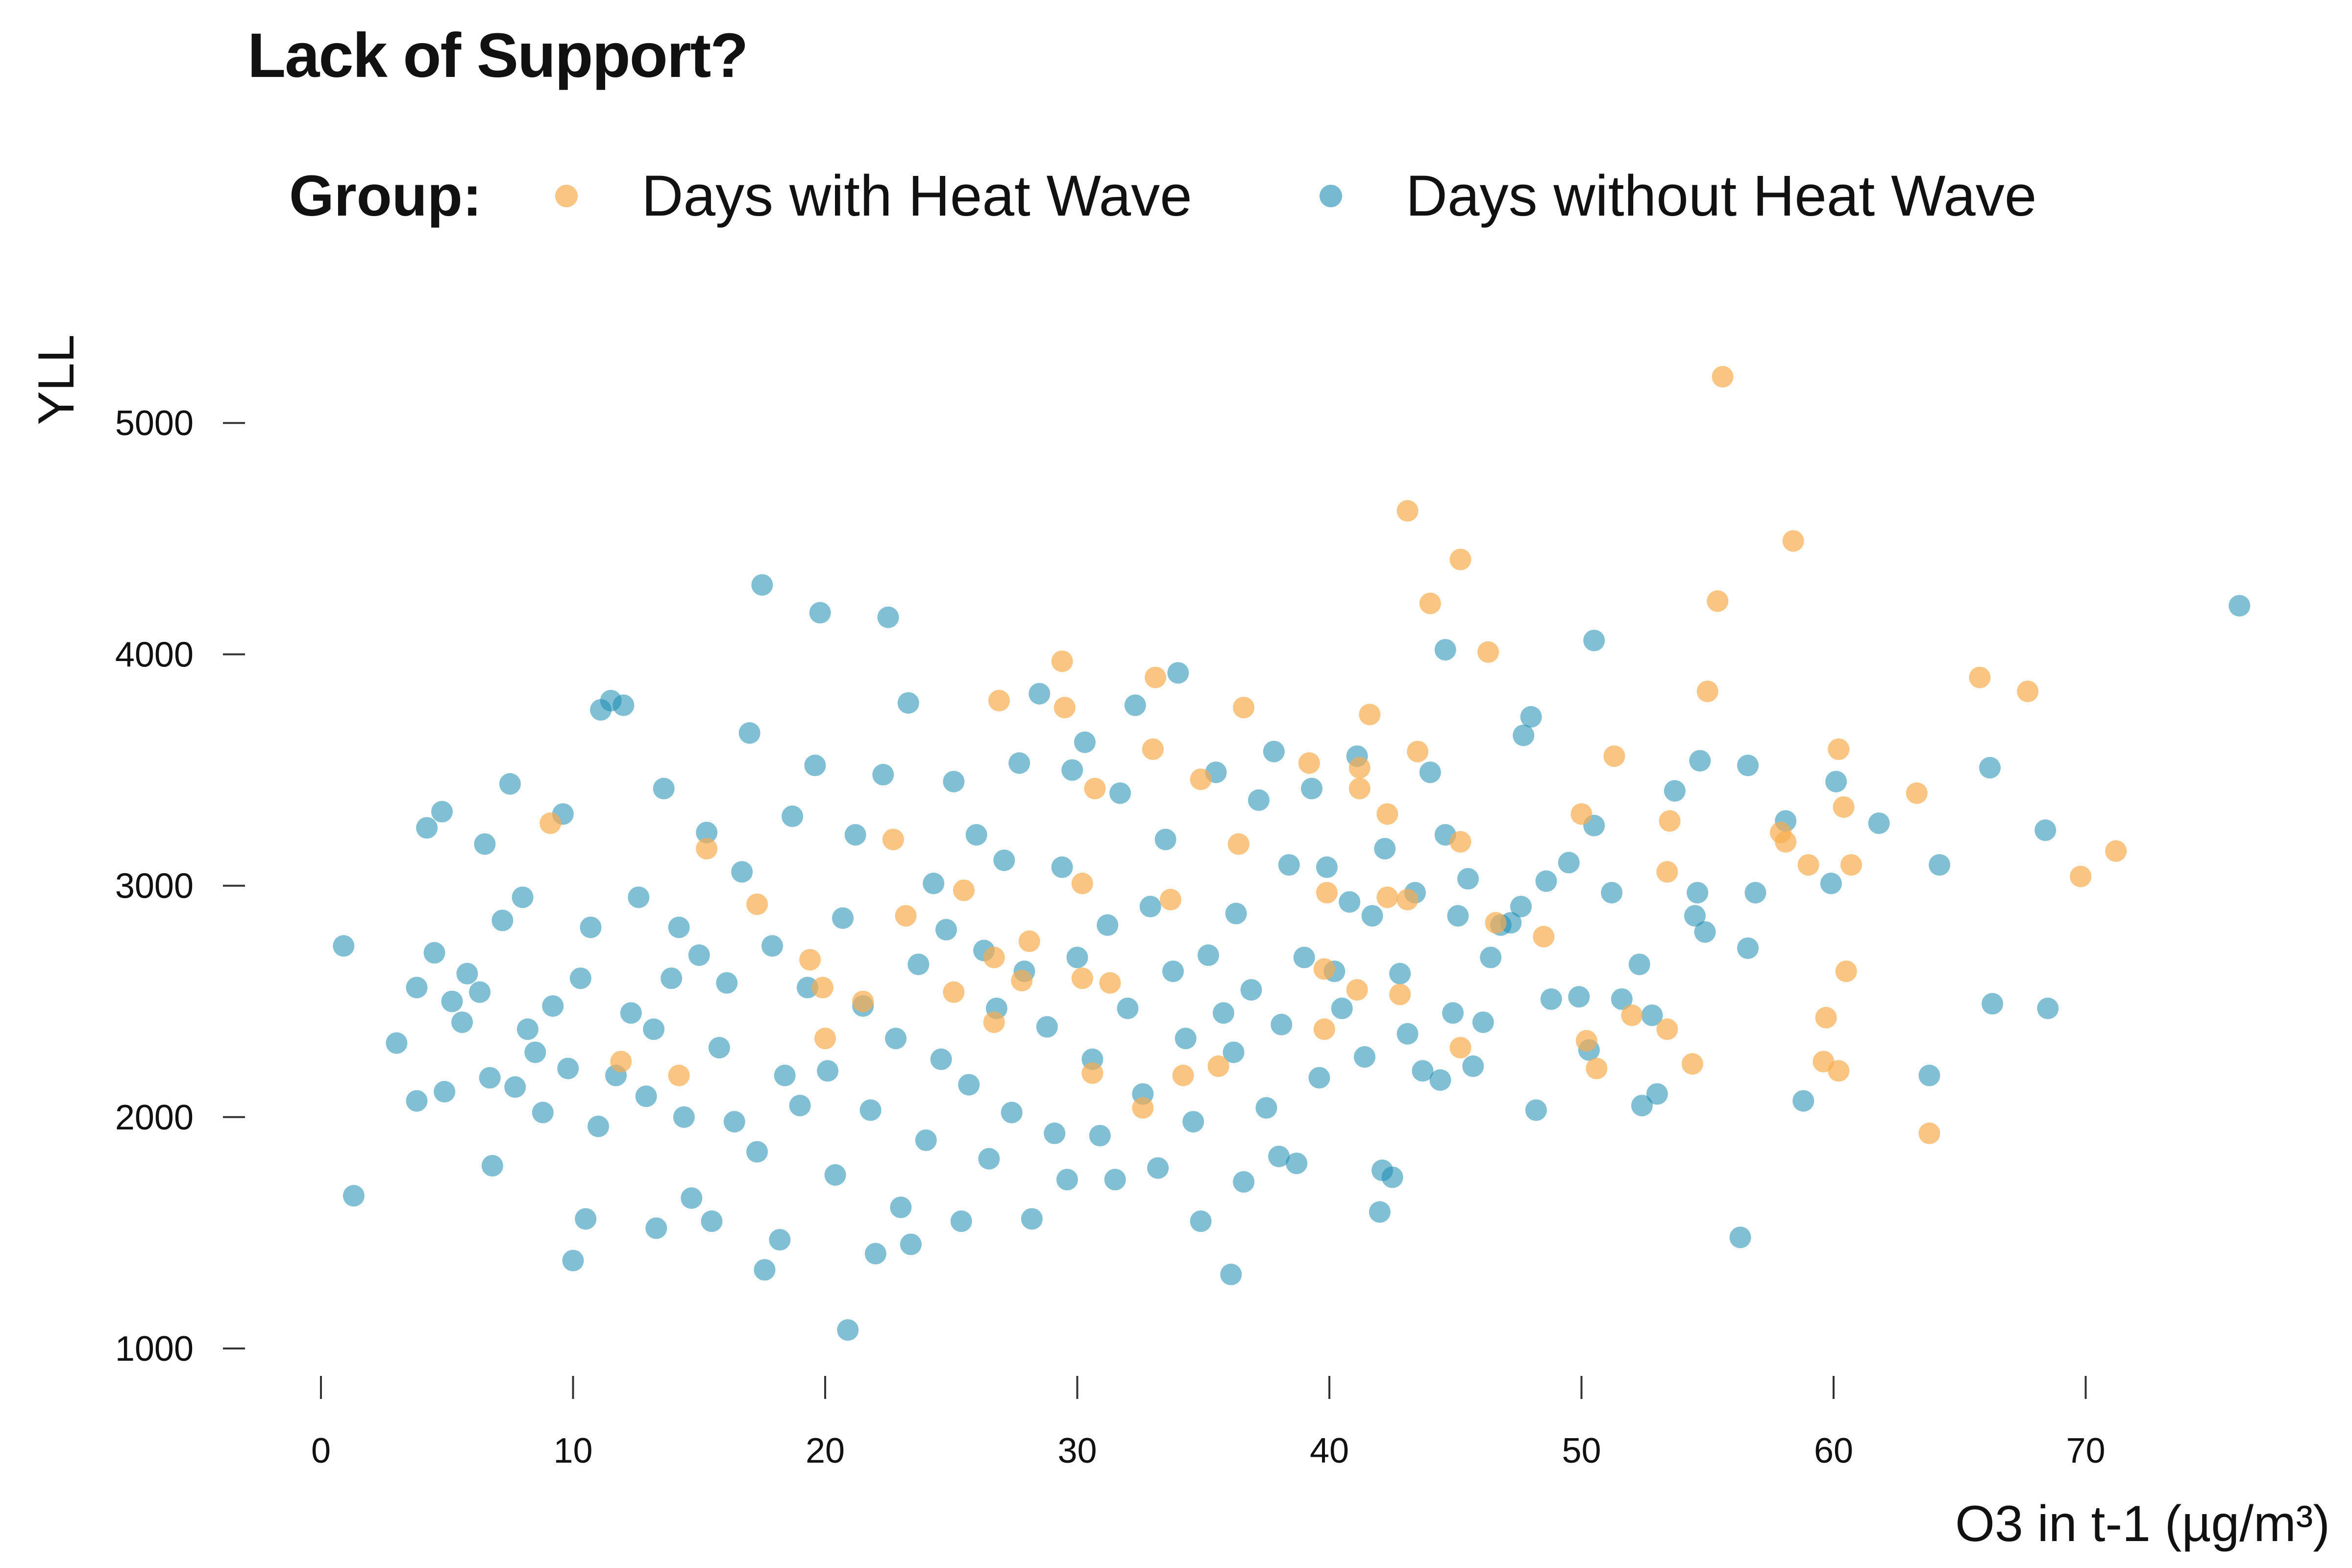 Image resolution: width=2352 pixels, height=1568 pixels. Describe the element at coordinates (321, 1450) in the screenshot. I see `x-tick-label: 0` at that location.